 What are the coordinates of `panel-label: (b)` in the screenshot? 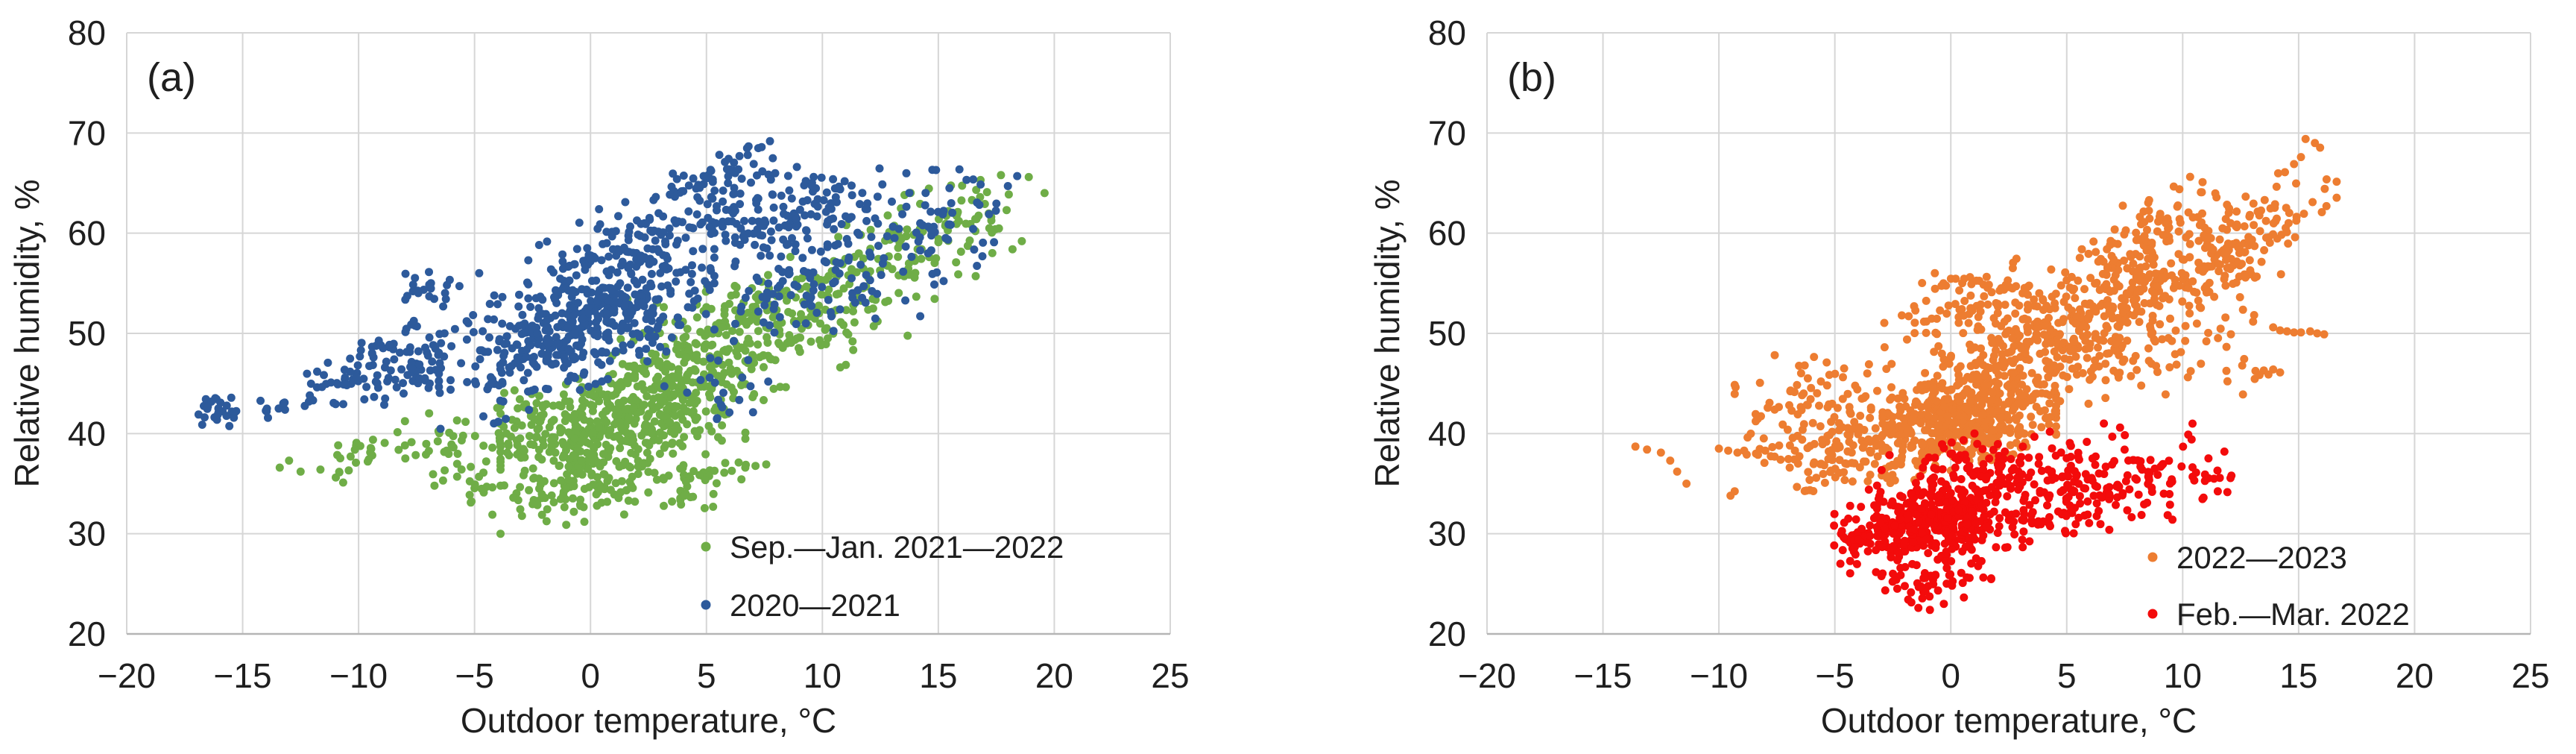 It's located at (1531, 77).